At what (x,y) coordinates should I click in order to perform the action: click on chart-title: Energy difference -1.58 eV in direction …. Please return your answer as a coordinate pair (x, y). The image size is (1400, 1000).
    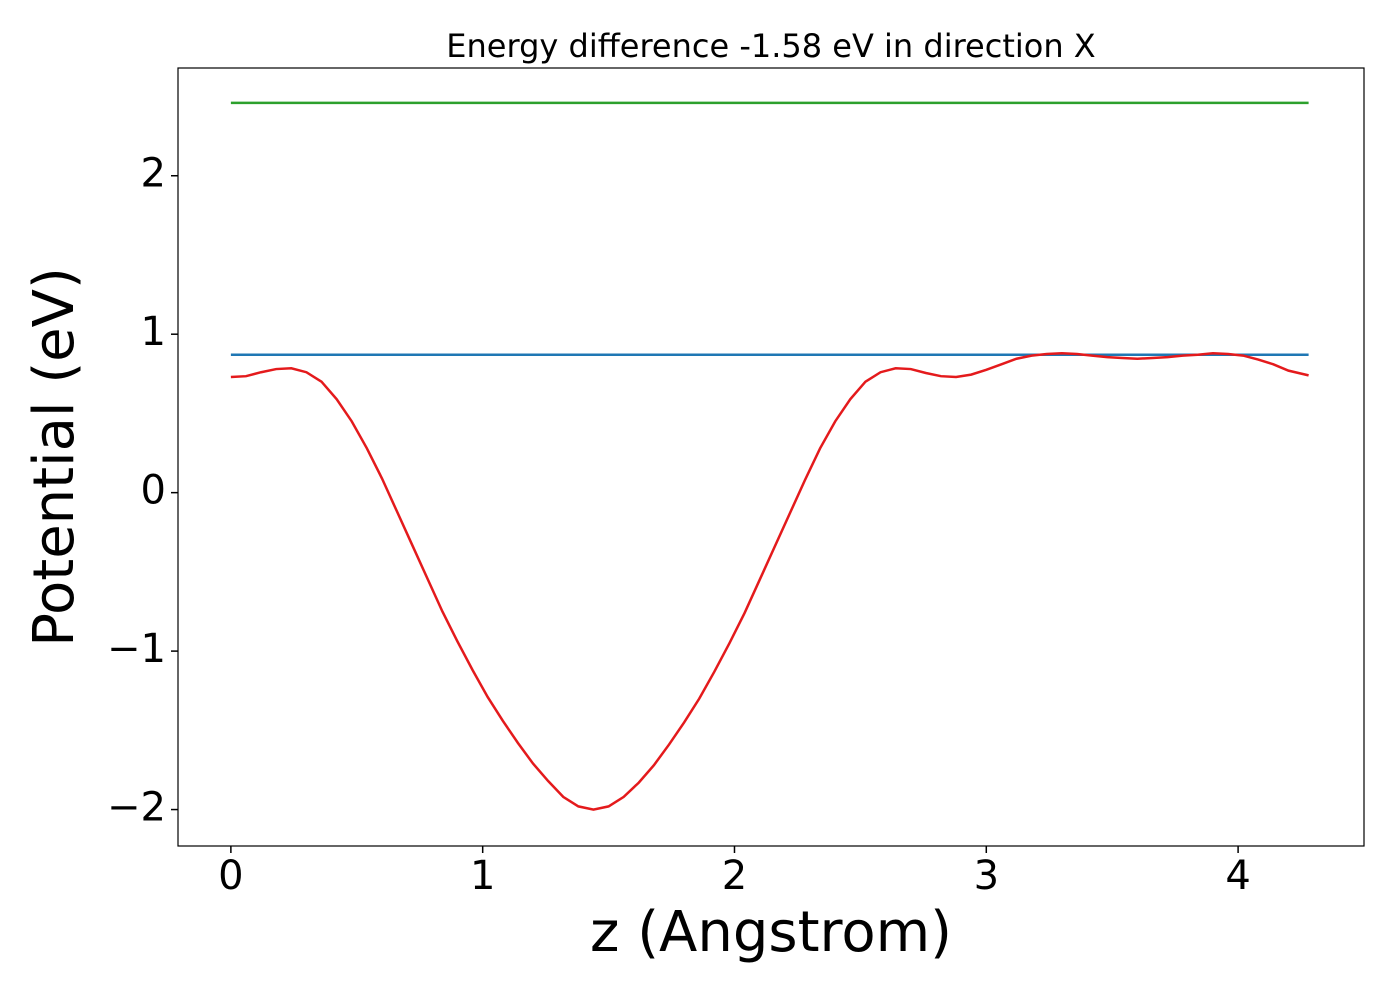
    Looking at the image, I should click on (770, 46).